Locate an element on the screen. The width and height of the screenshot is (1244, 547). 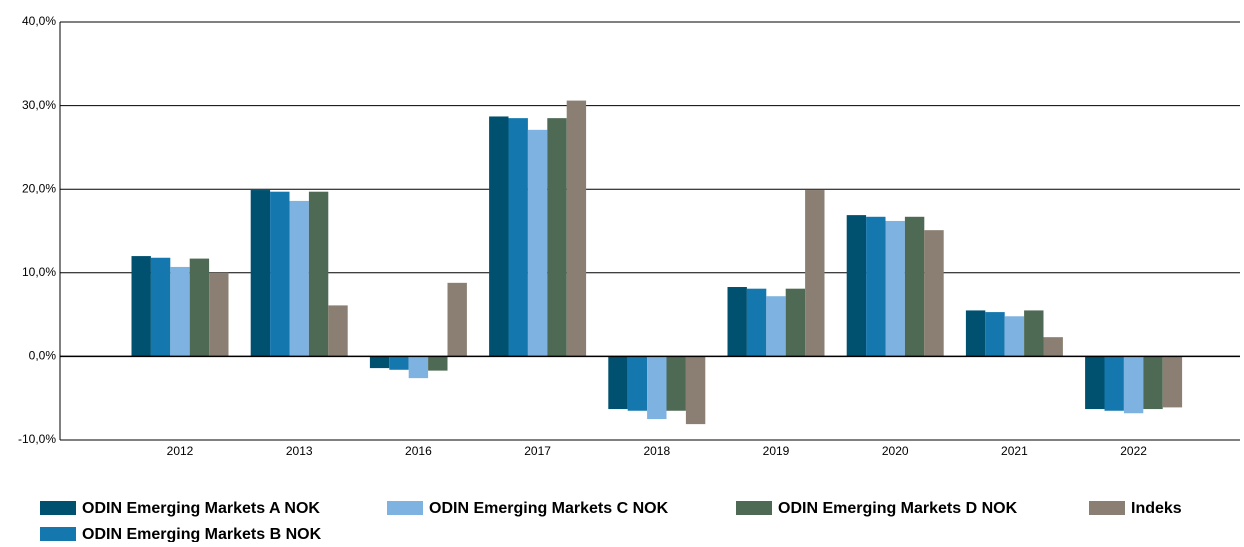
x-tick-label: 2013 is located at coordinates (299, 451).